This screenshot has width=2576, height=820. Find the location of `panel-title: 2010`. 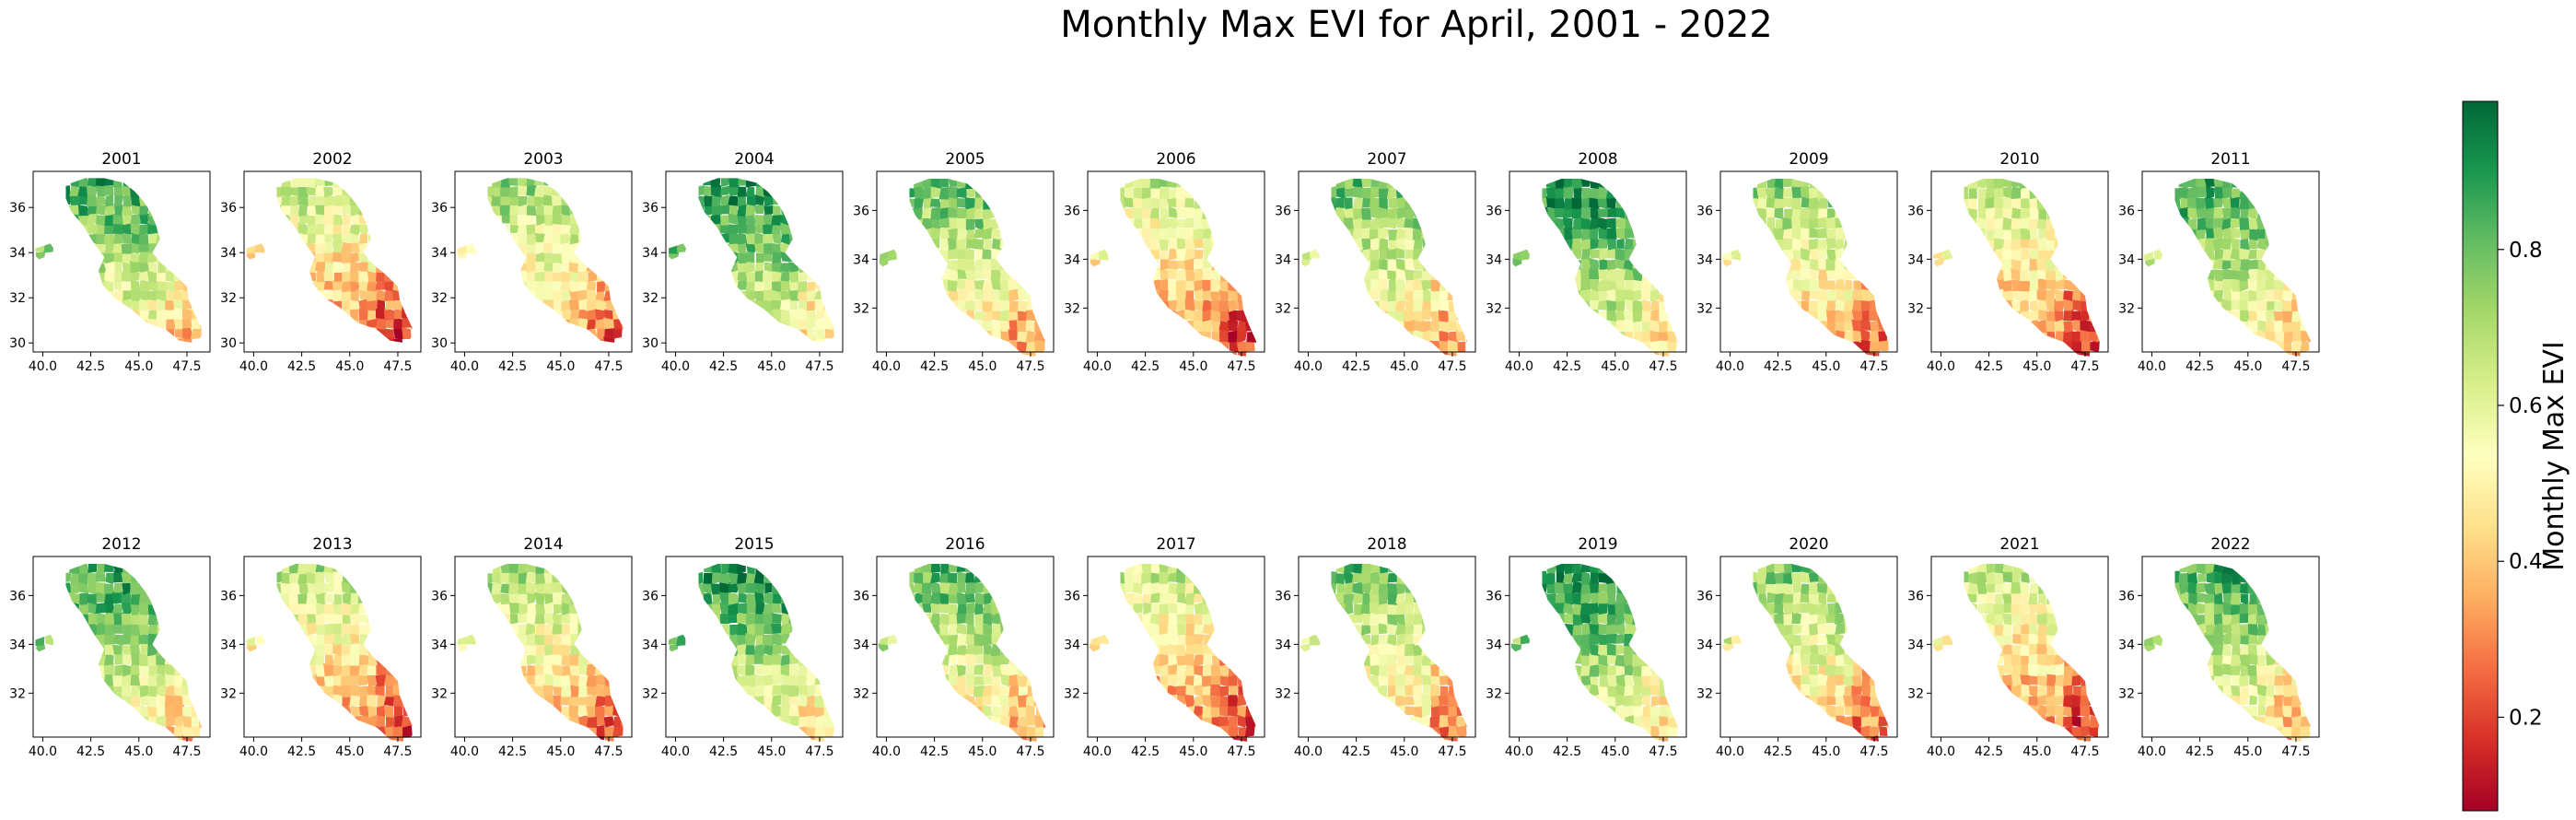

panel-title: 2010 is located at coordinates (2019, 159).